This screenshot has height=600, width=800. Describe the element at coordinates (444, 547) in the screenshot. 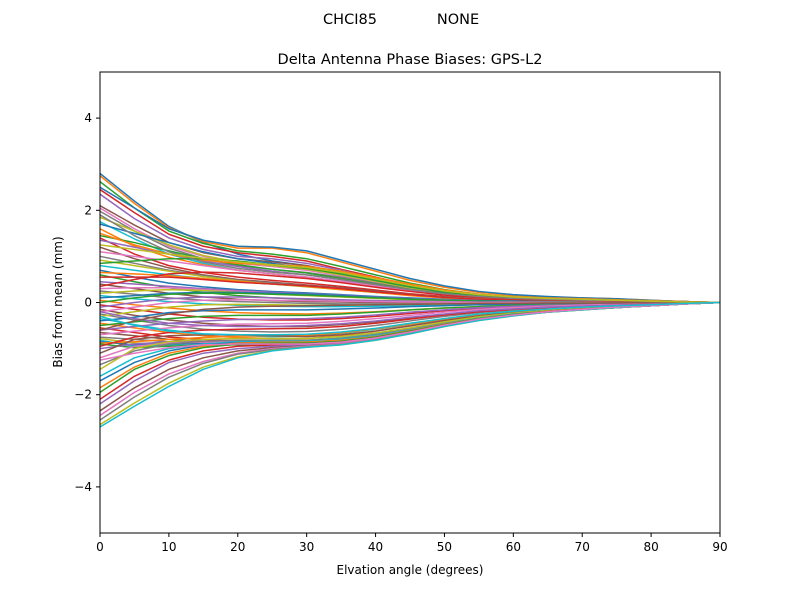

I see `x-tick-label: 50` at that location.